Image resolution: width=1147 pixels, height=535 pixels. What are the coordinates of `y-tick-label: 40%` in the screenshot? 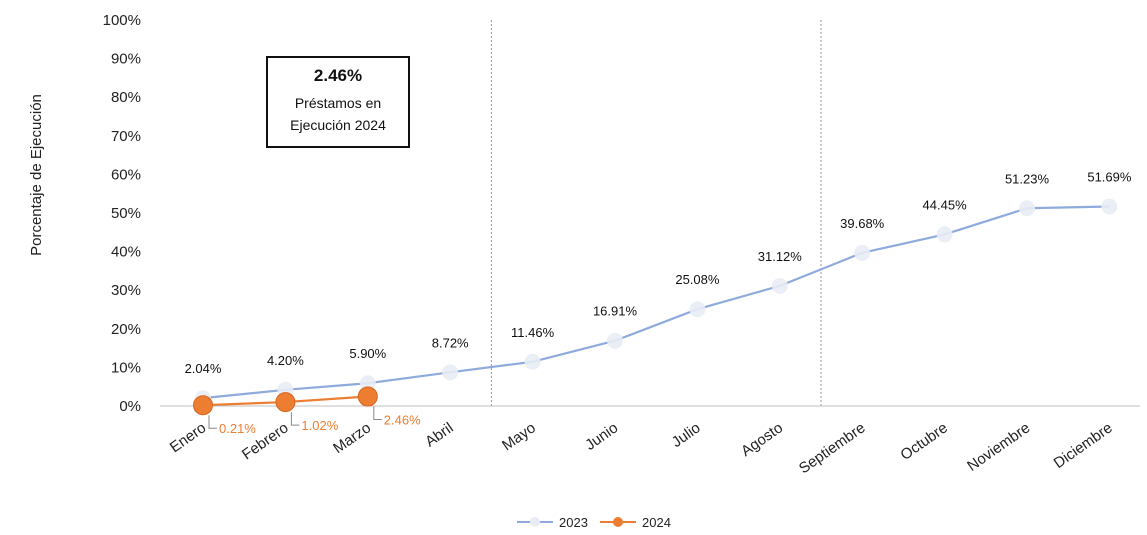 It's located at (126, 252).